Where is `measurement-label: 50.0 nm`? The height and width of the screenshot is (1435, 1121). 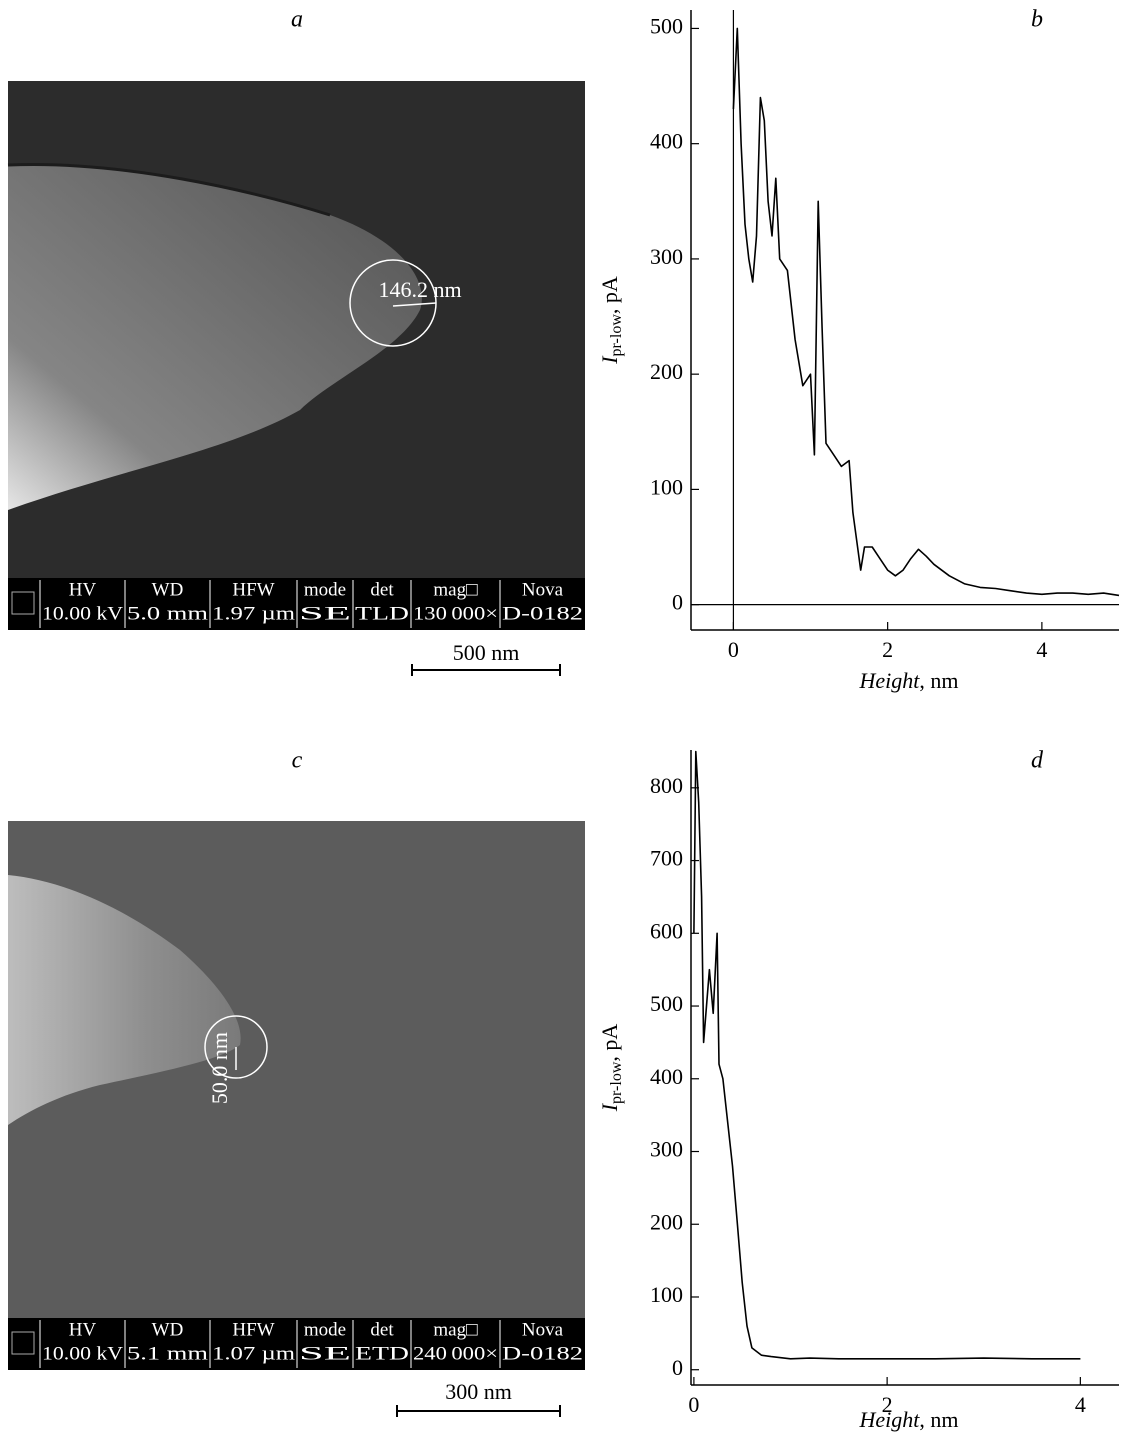
measurement-label: 50.0 nm is located at coordinates (219, 1068).